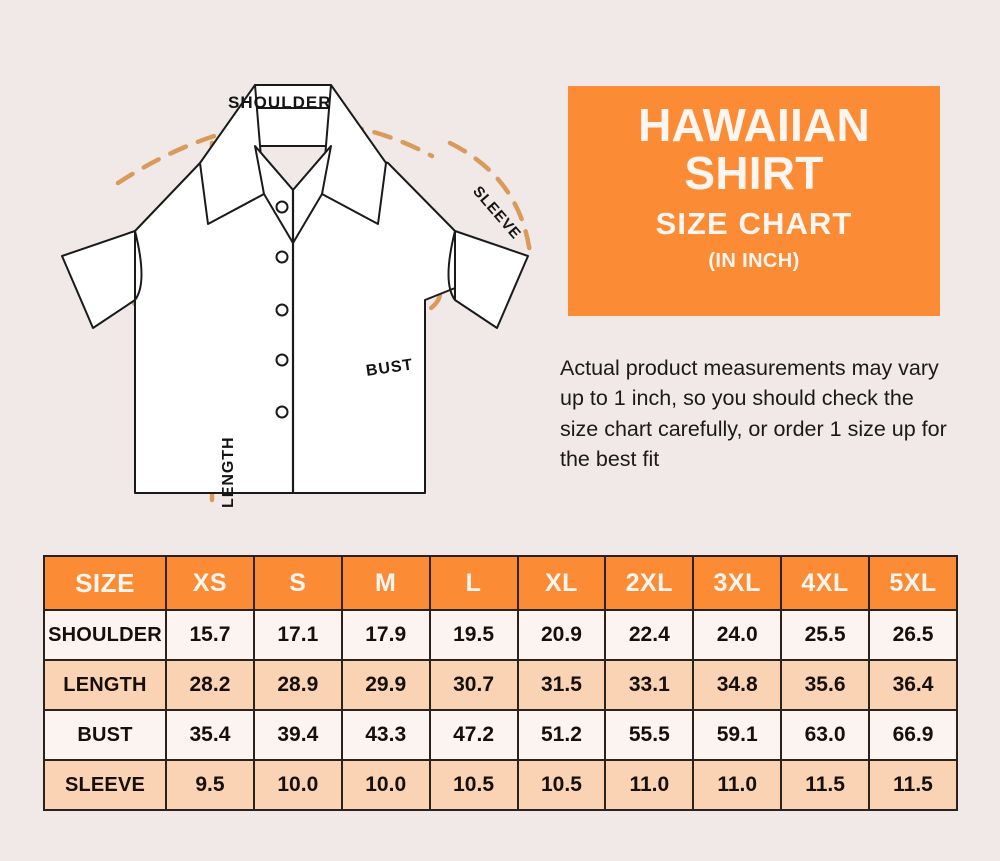  I want to click on cell-sleeve-2xl: 11.0, so click(649, 785).